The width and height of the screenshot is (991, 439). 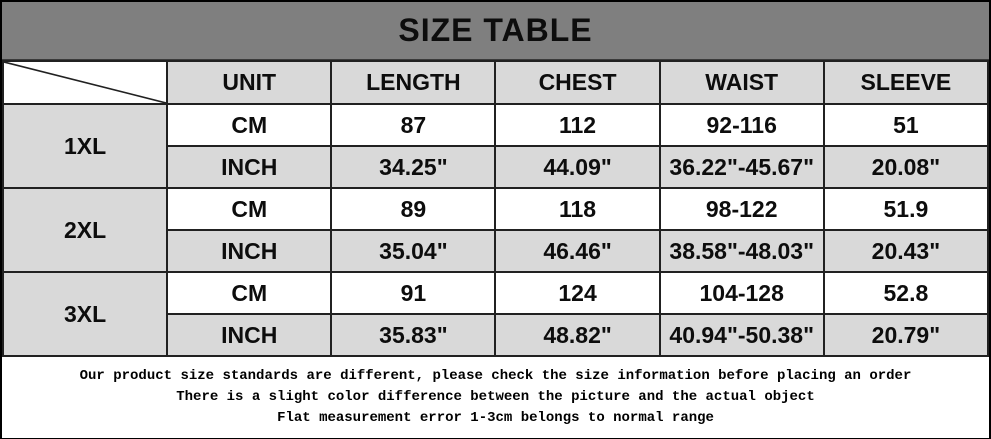 I want to click on table-cell: 89, so click(x=413, y=209).